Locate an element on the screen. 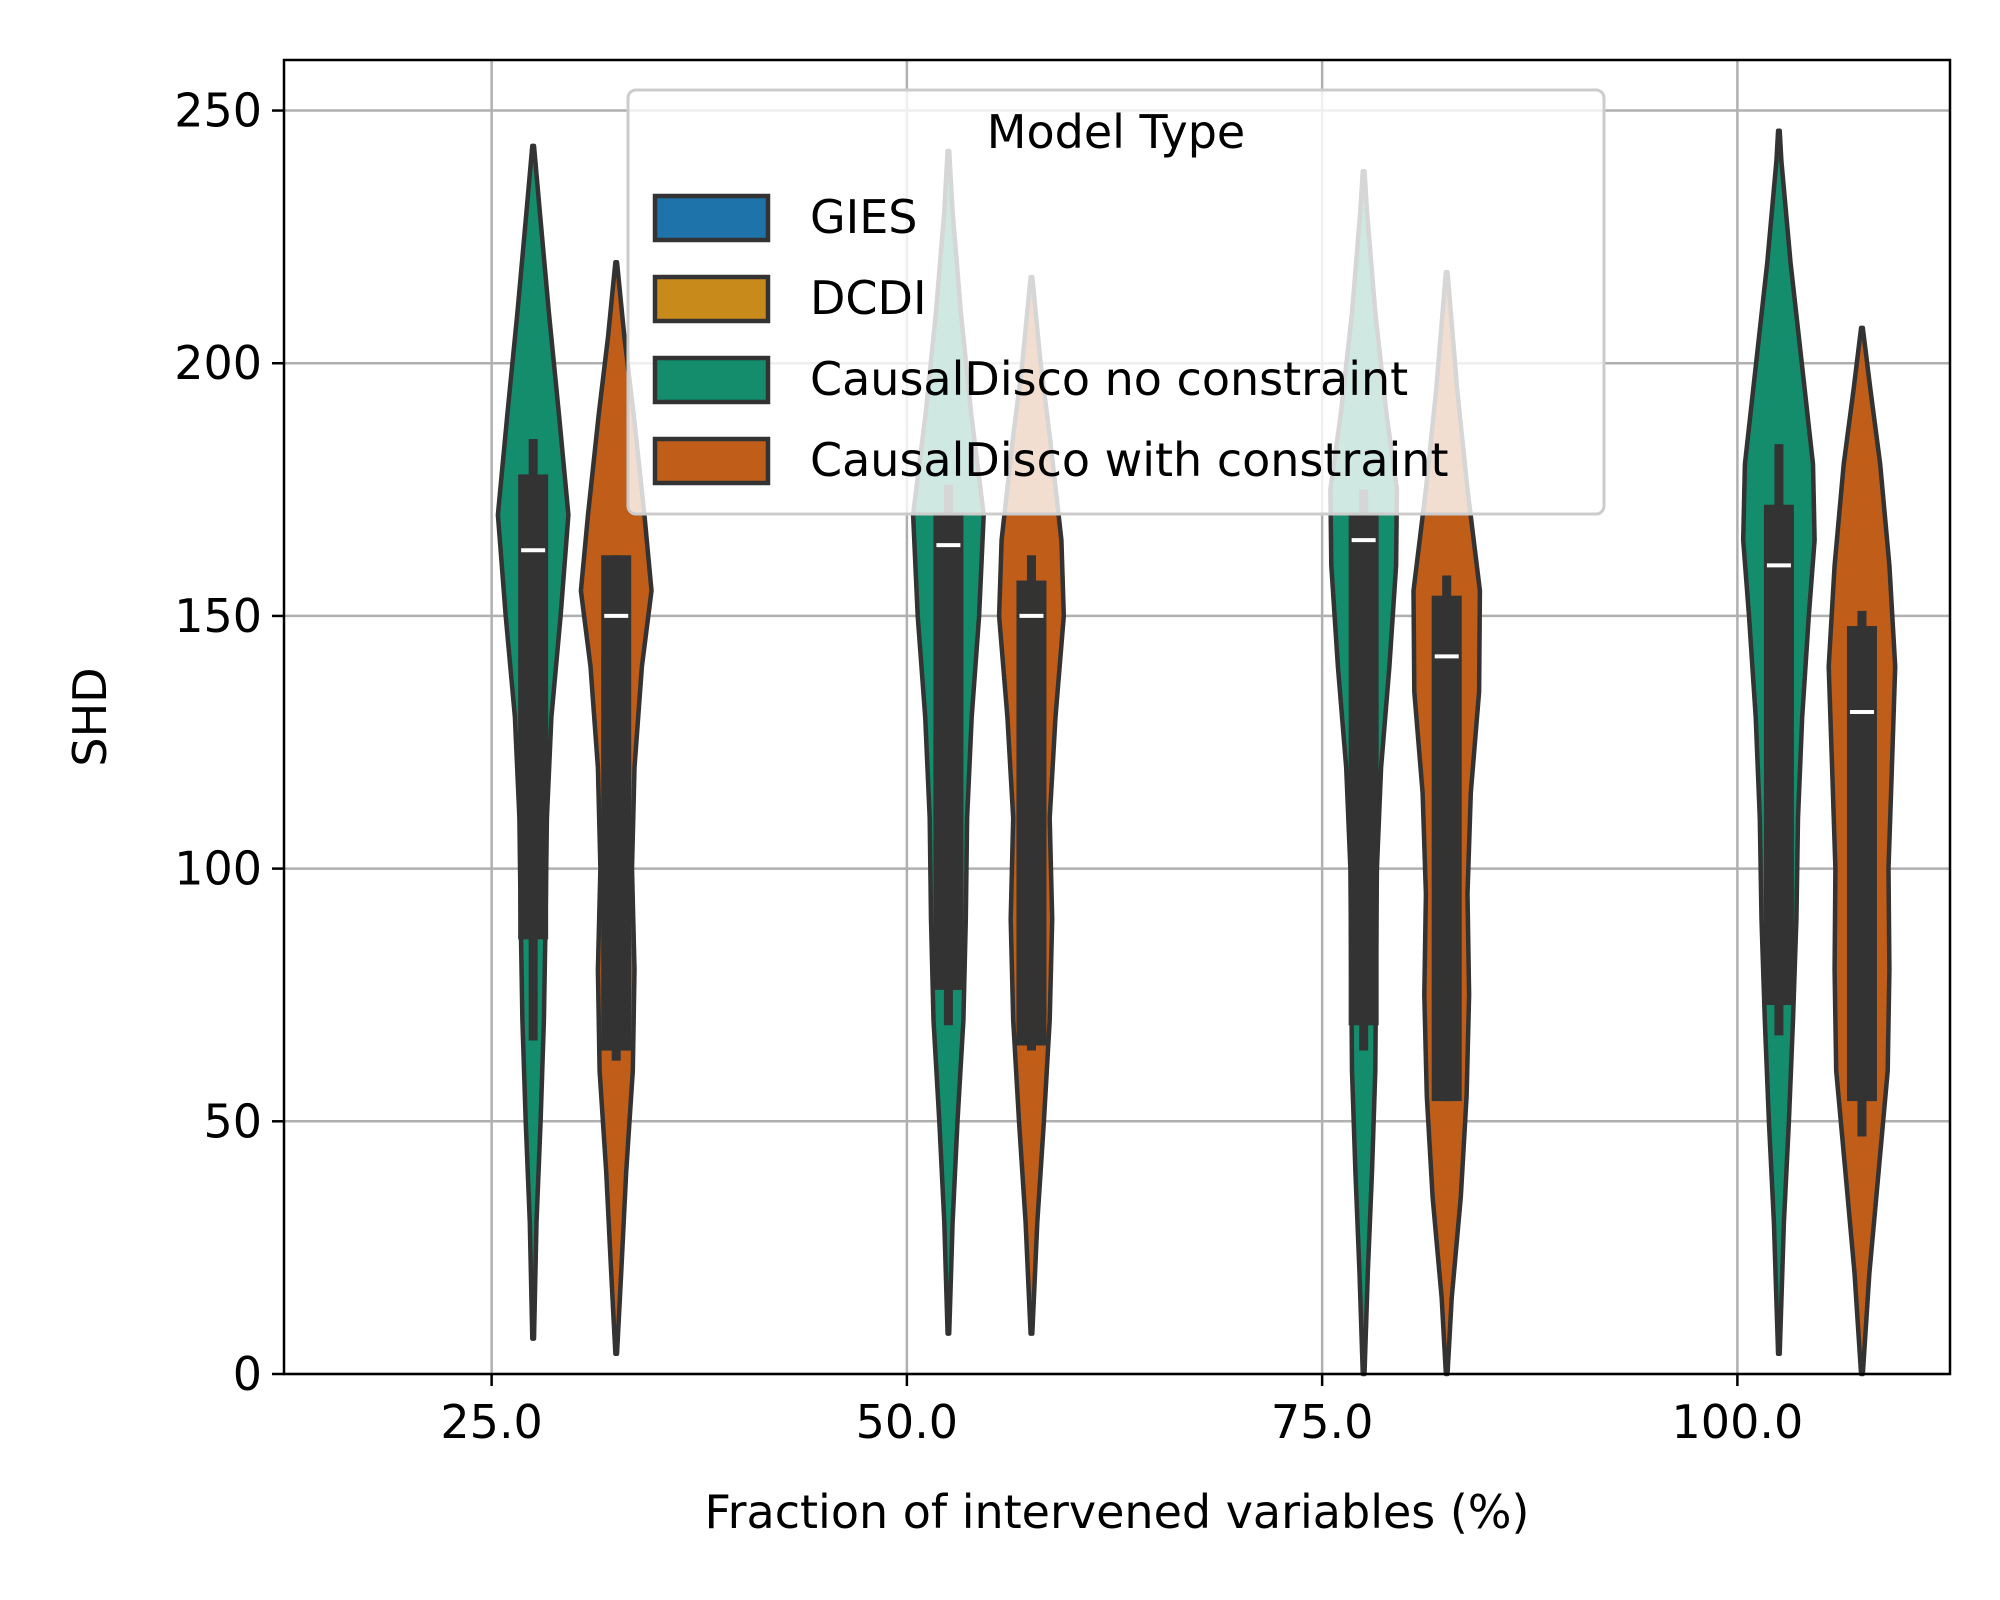  y-tick-label: 0 is located at coordinates (247, 1374).